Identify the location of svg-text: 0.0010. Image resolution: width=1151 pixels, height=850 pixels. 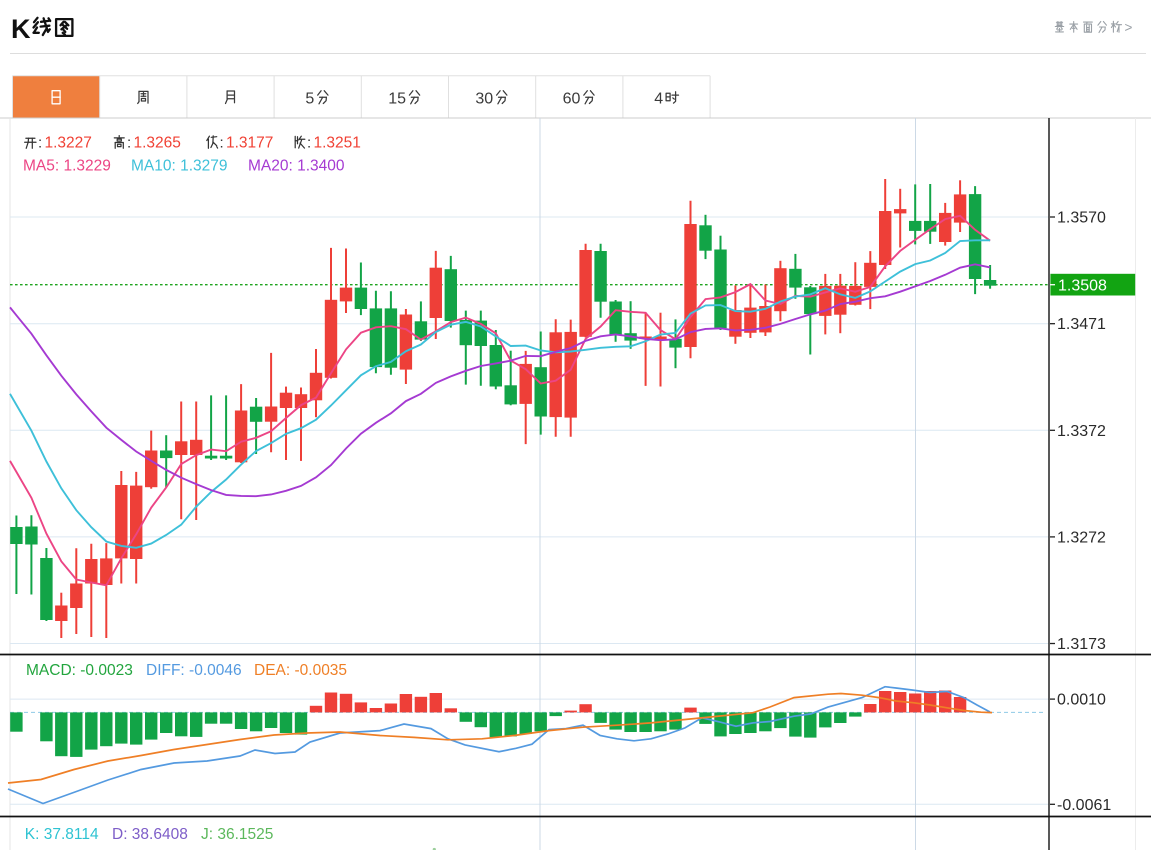
(1081, 700).